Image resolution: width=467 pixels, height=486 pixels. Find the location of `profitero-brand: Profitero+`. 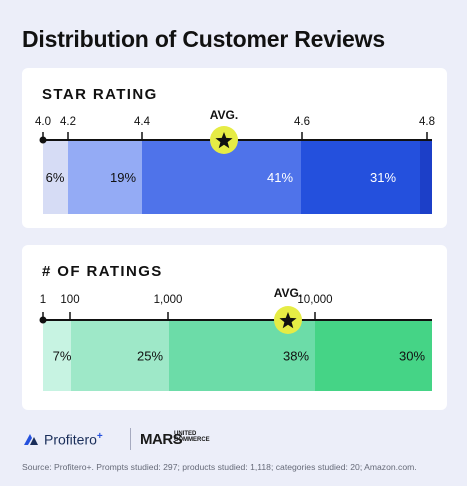

profitero-brand: Profitero+ is located at coordinates (73, 439).